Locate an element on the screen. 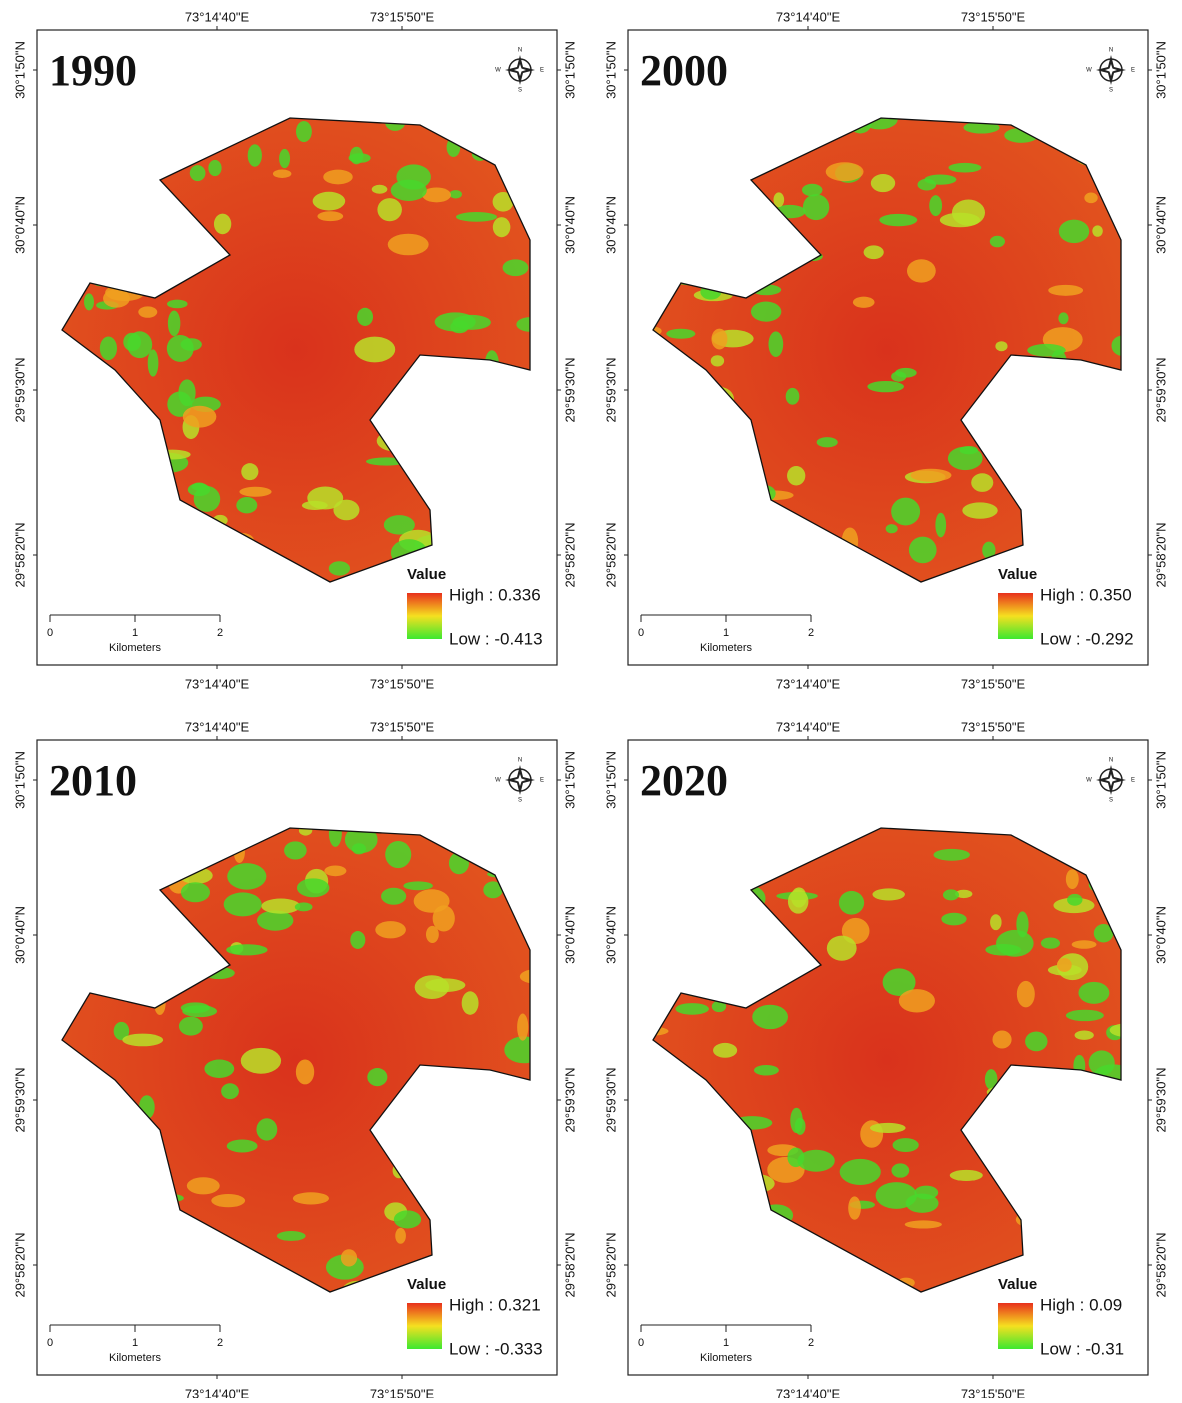  legend-ramp is located at coordinates (1015, 616).